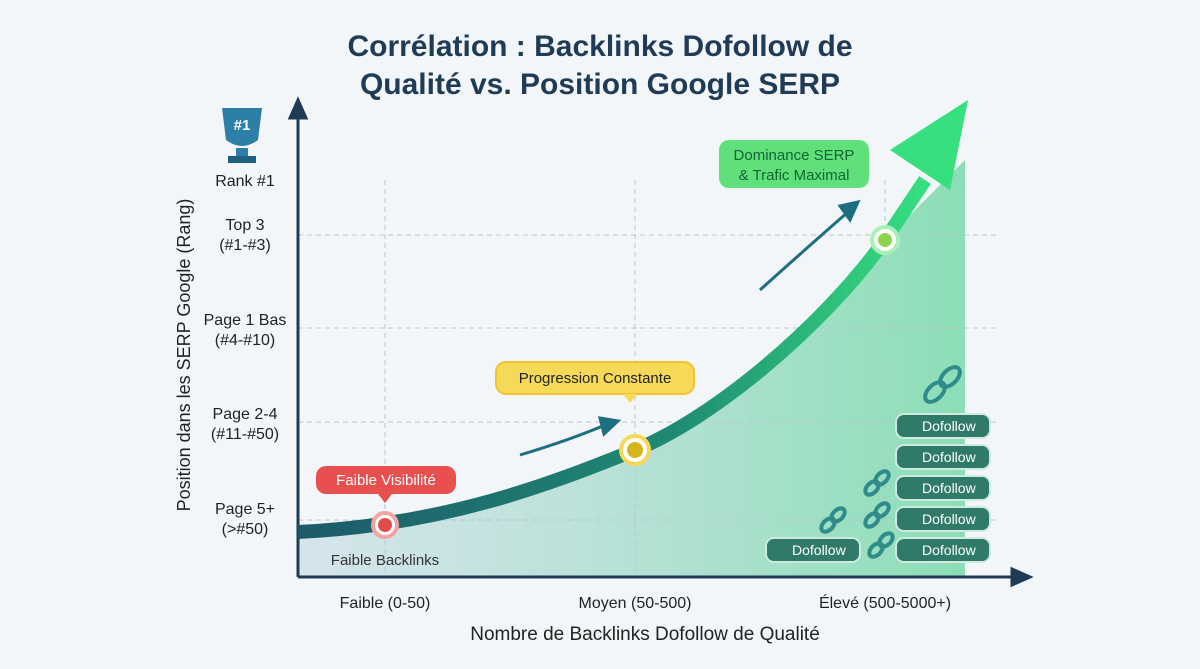  What do you see at coordinates (245, 181) in the screenshot?
I see `y-level: Rank #1` at bounding box center [245, 181].